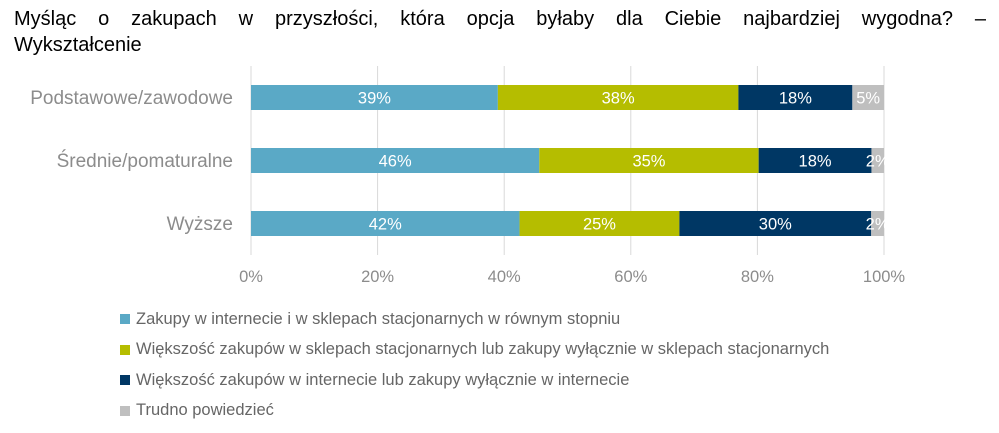  I want to click on legend-item-3: Trudno powiedzieć, so click(474, 411).